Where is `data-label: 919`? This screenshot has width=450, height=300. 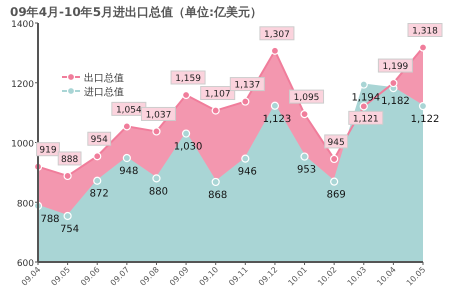 data-label: 919 is located at coordinates (48, 151).